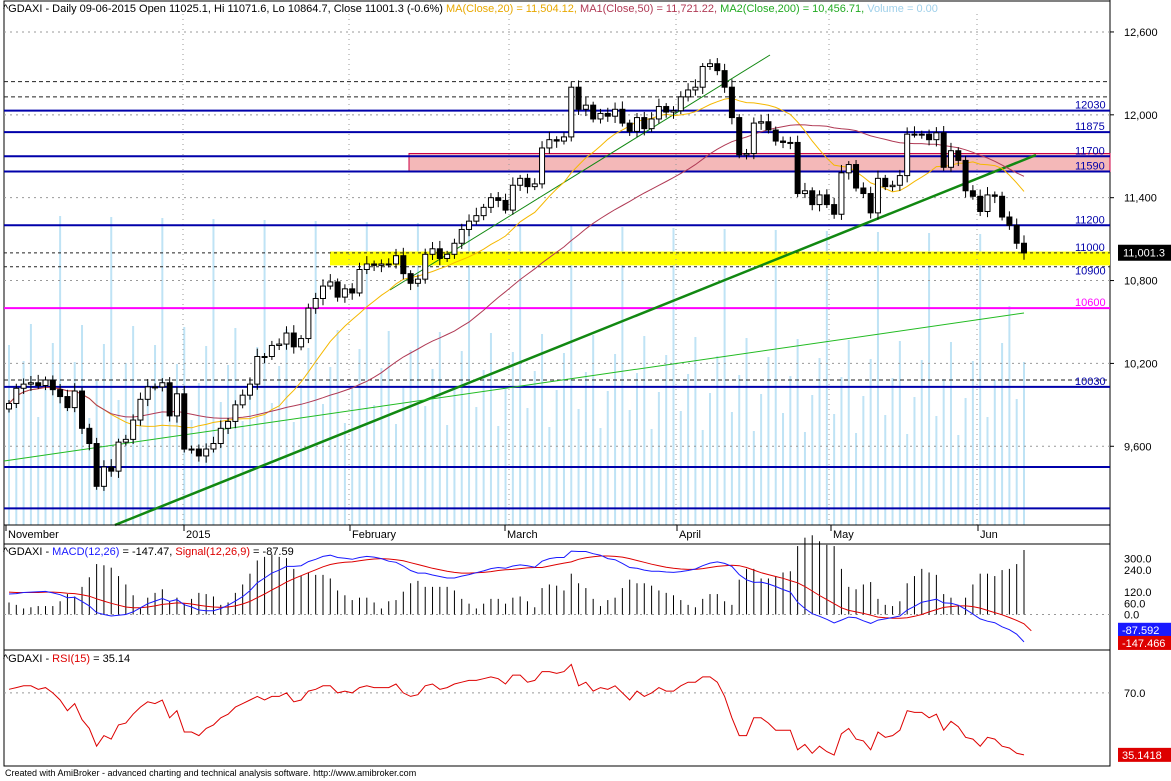 The image size is (1171, 781). I want to click on signal-legend: Signal(12,26,9), so click(212, 552).